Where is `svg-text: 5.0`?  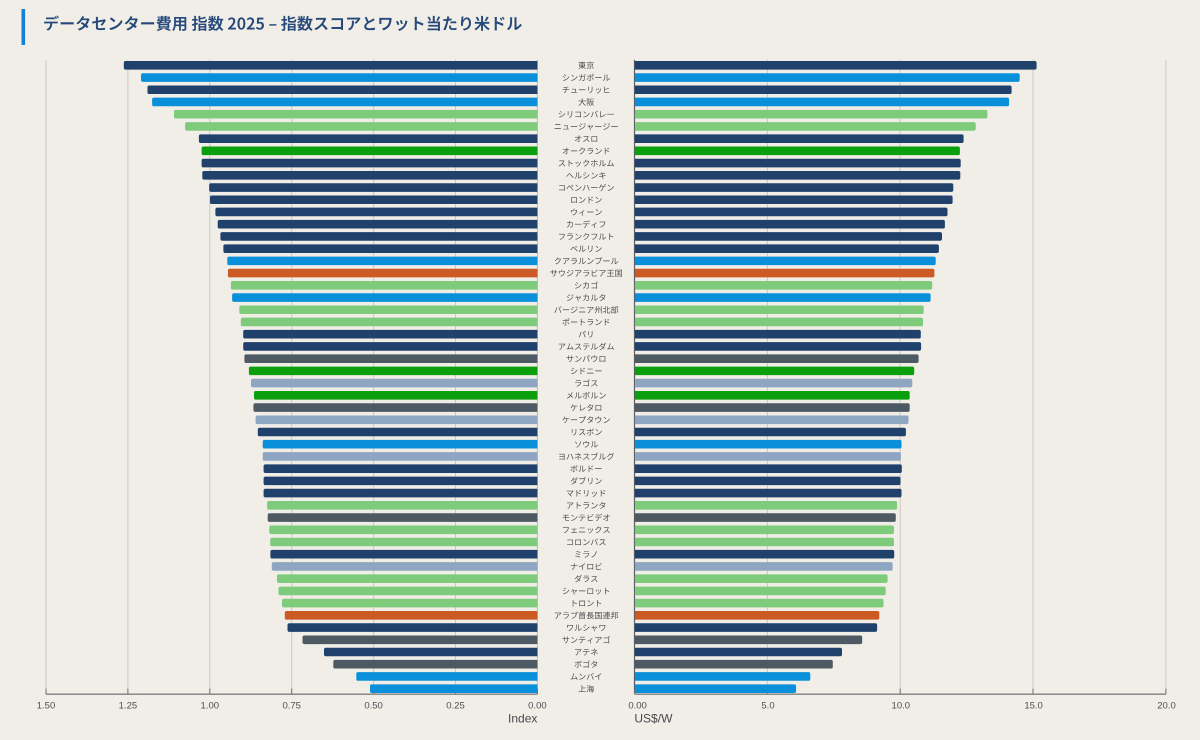 svg-text: 5.0 is located at coordinates (767, 706).